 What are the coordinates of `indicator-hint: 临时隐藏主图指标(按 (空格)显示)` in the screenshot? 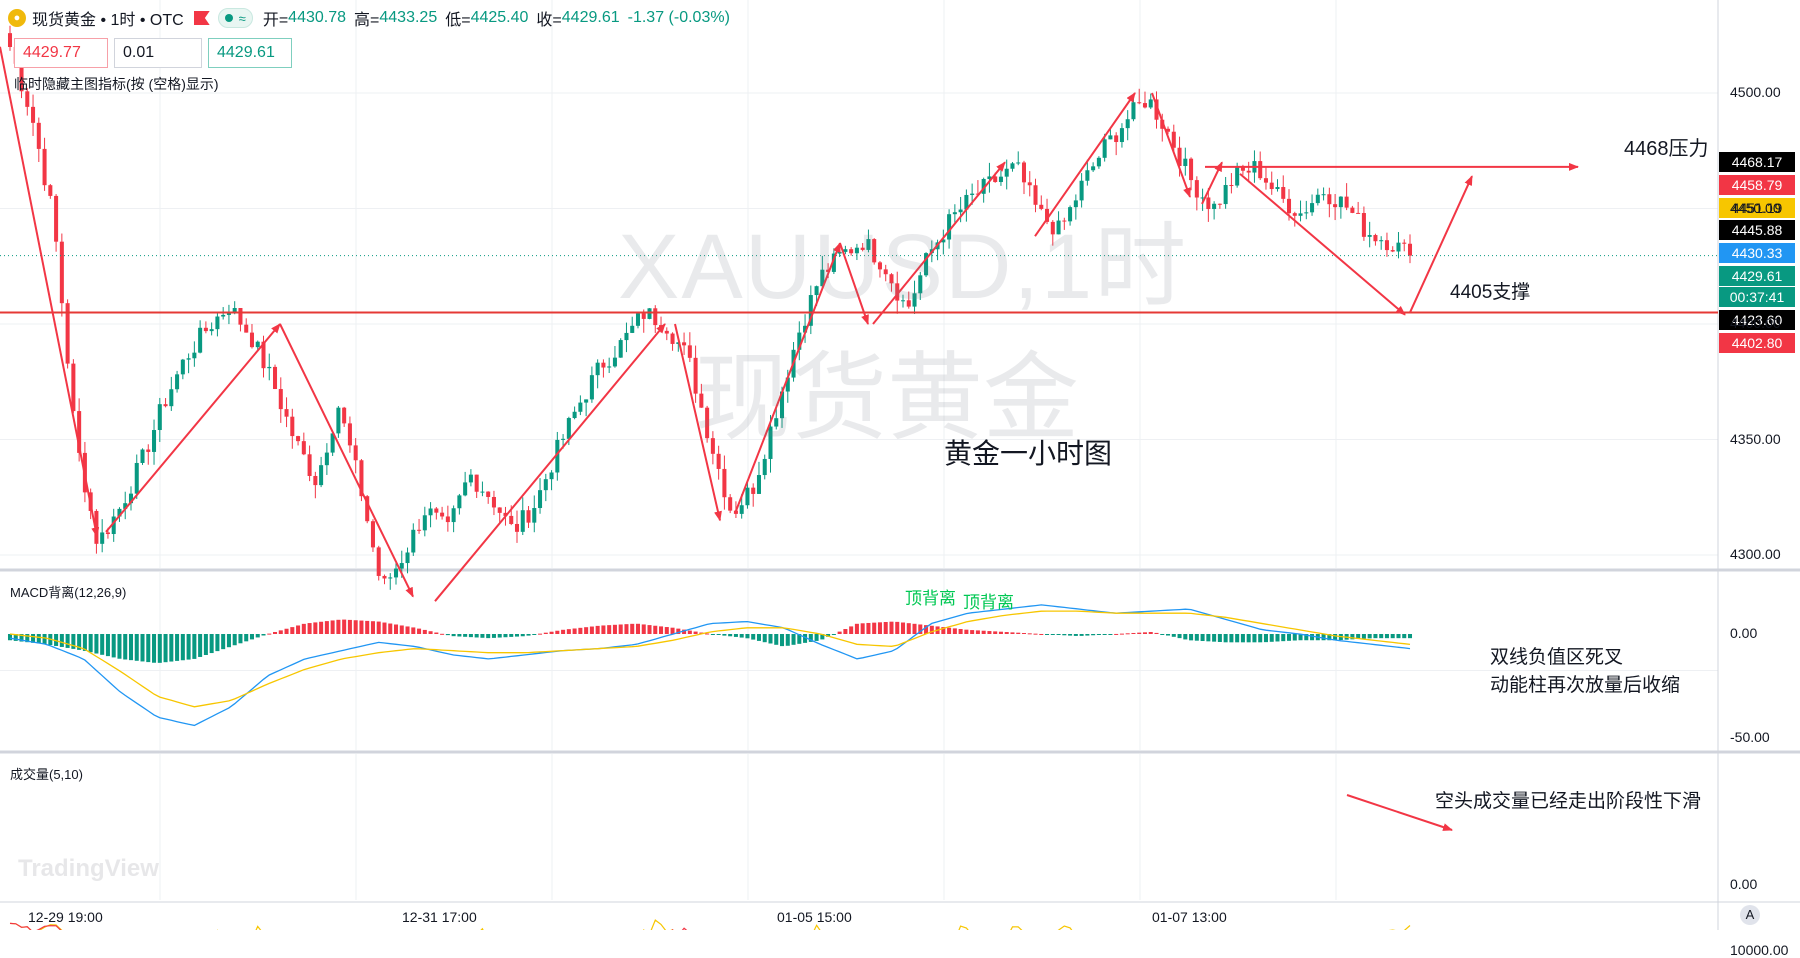 It's located at (116, 84).